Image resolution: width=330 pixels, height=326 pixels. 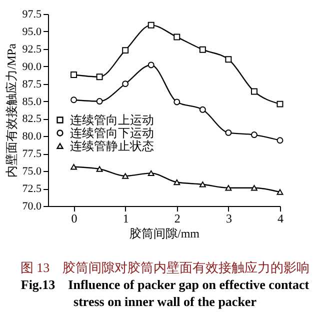 What do you see at coordinates (32, 49) in the screenshot?
I see `y-tick-label: 92.5` at bounding box center [32, 49].